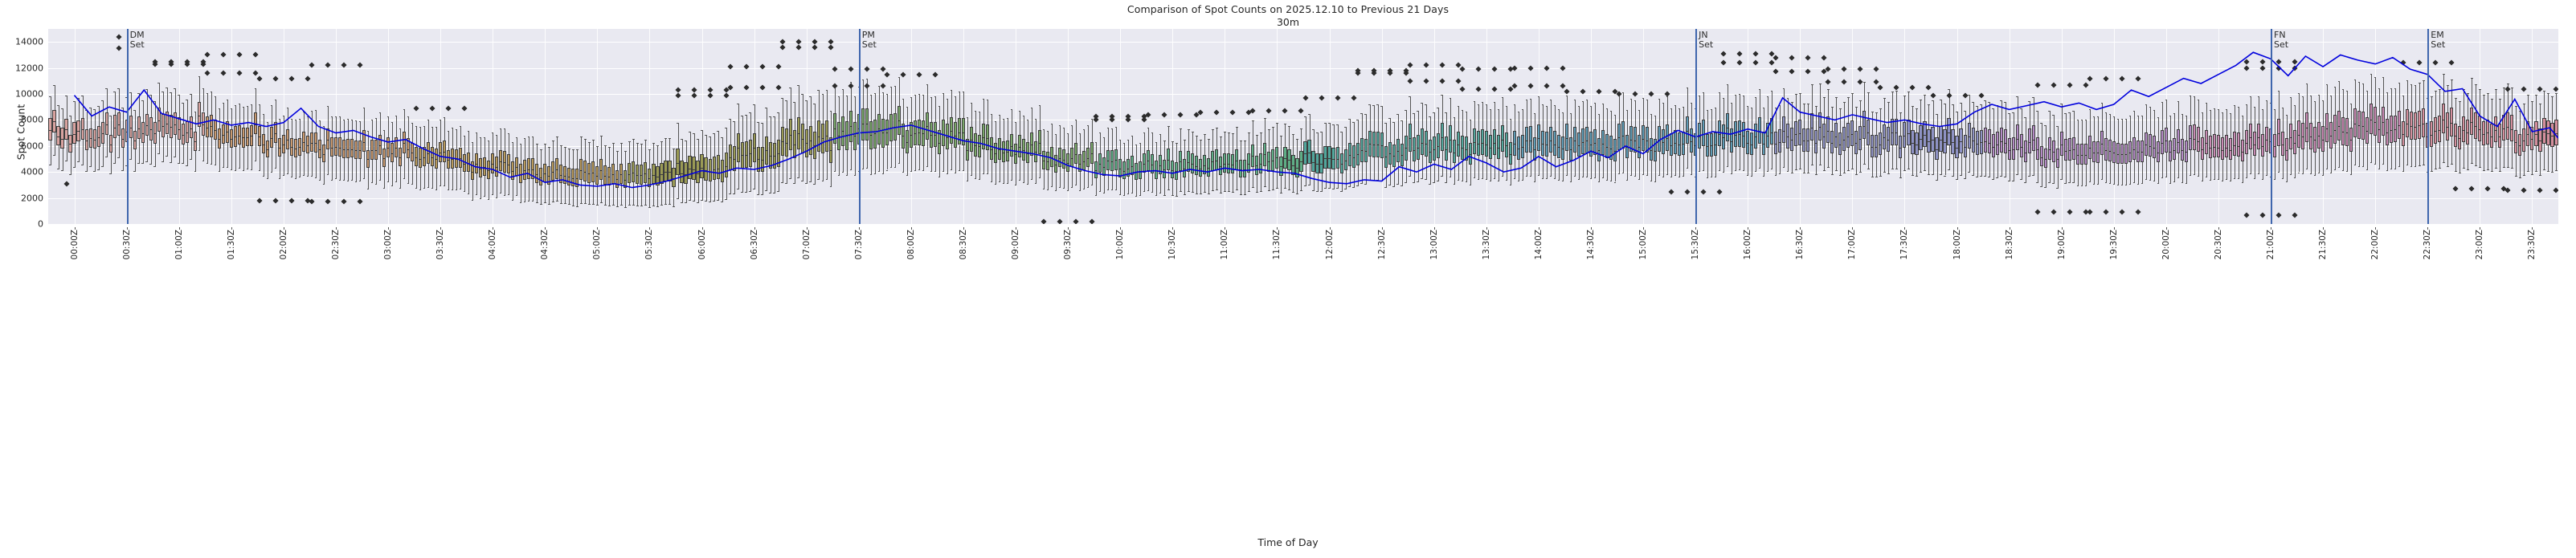  Describe the element at coordinates (1696, 126) in the screenshot. I see `annotation-line` at that location.